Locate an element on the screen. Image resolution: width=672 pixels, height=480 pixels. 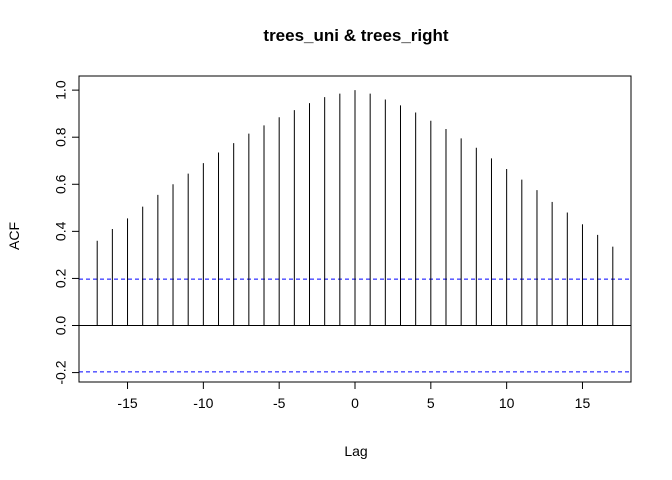
y-tick-label: 0.6 is located at coordinates (61, 184).